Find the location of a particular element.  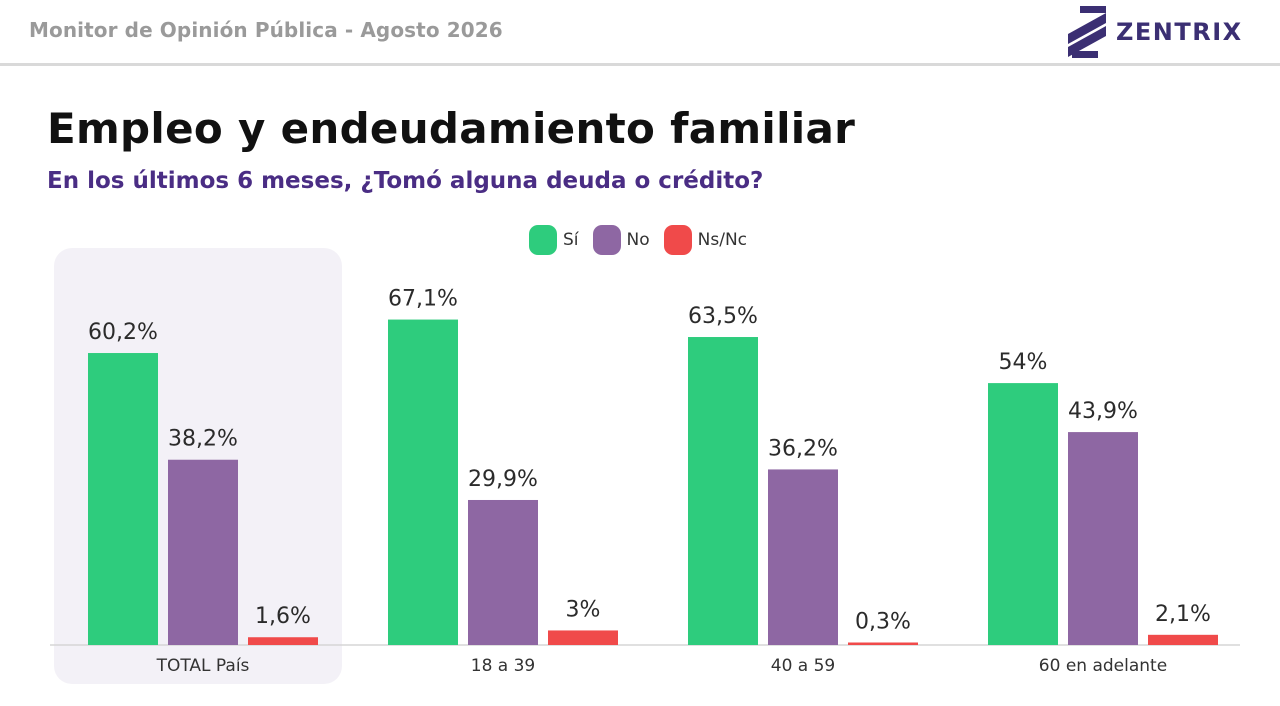

category-label-2: 40 a 59 is located at coordinates (803, 666).